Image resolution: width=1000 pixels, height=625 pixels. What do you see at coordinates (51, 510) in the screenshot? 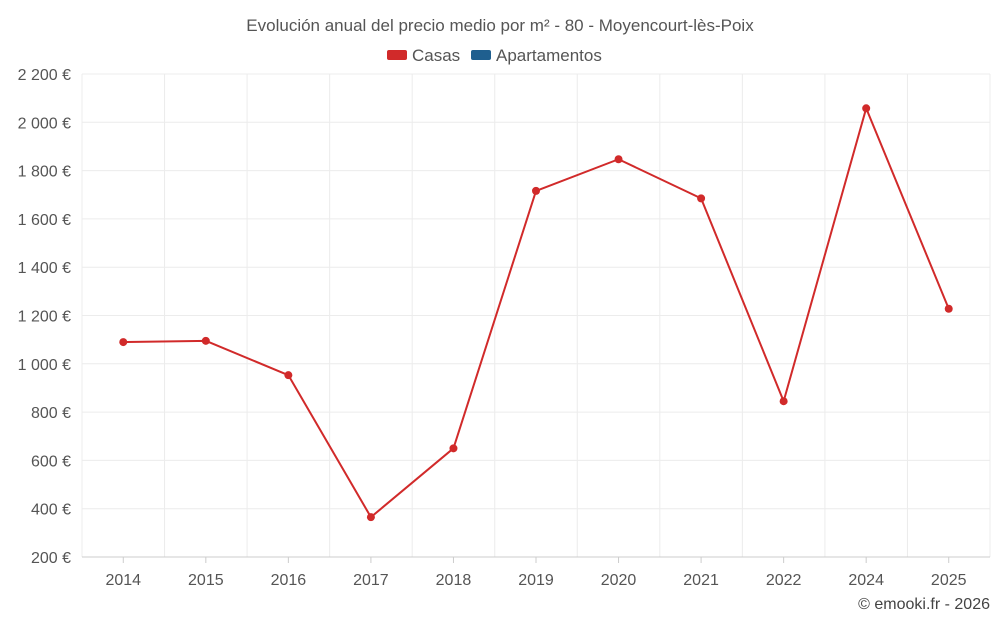
I see `y-tick-label: 400 €` at bounding box center [51, 510].